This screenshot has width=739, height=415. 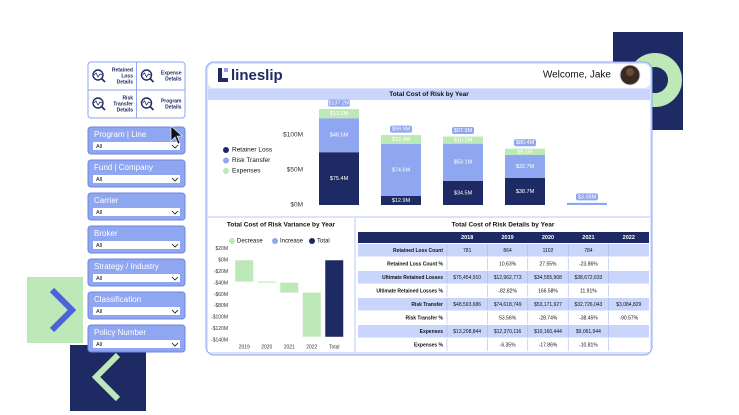 What do you see at coordinates (427, 305) in the screenshot?
I see `row-label: Risk Transfer` at bounding box center [427, 305].